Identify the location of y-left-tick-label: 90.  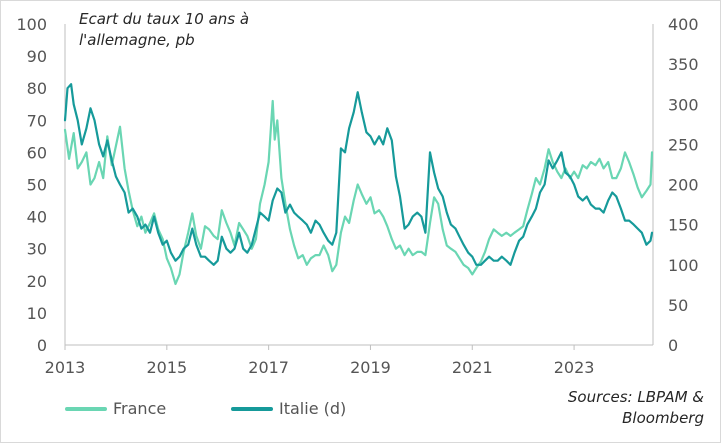
(37, 56).